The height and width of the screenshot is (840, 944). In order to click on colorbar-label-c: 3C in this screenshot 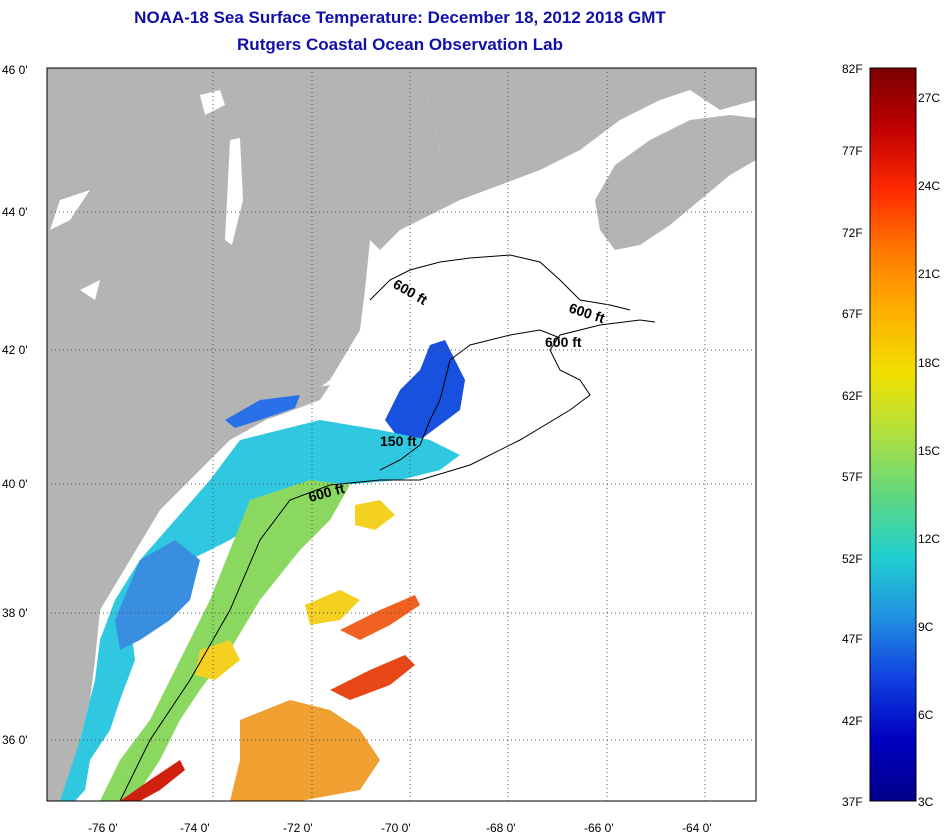, I will do `click(926, 802)`.